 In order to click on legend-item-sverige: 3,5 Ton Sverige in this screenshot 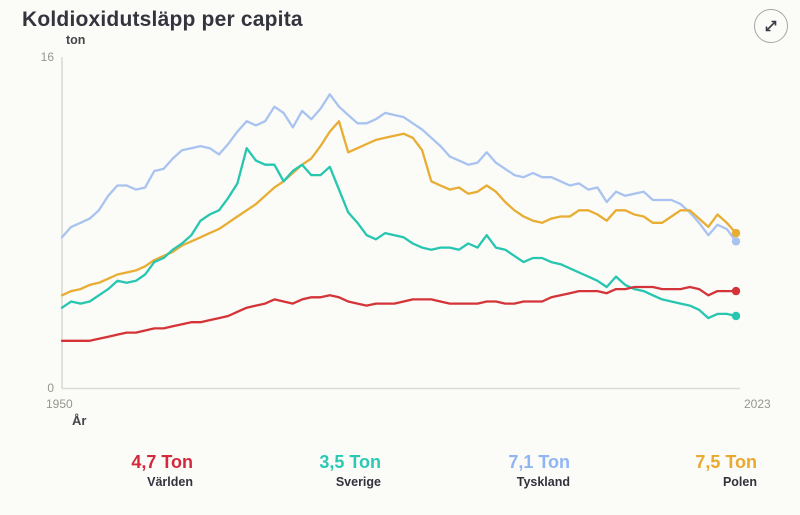, I will do `click(306, 470)`.